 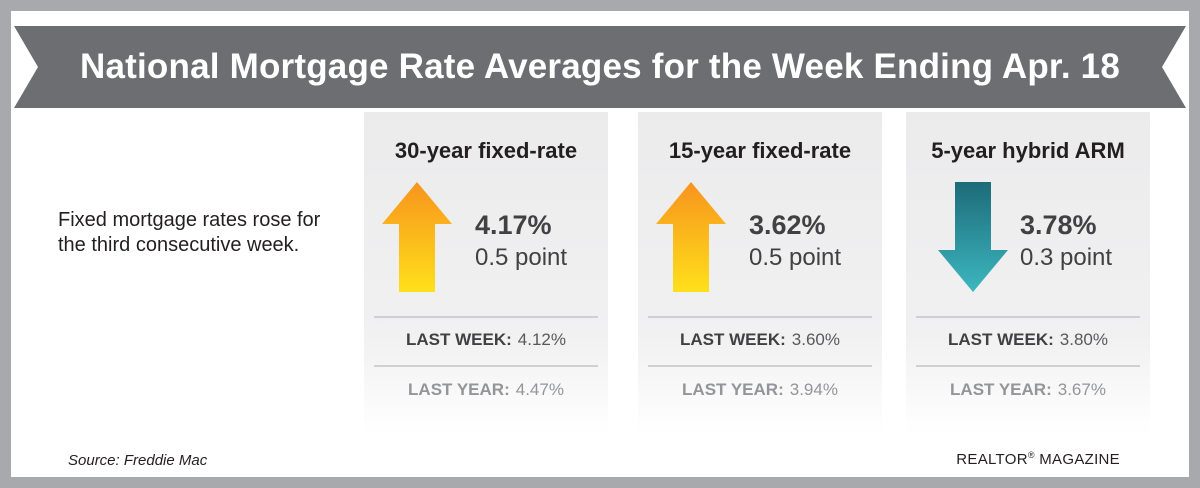 What do you see at coordinates (973, 237) in the screenshot?
I see `arrow-down-icon` at bounding box center [973, 237].